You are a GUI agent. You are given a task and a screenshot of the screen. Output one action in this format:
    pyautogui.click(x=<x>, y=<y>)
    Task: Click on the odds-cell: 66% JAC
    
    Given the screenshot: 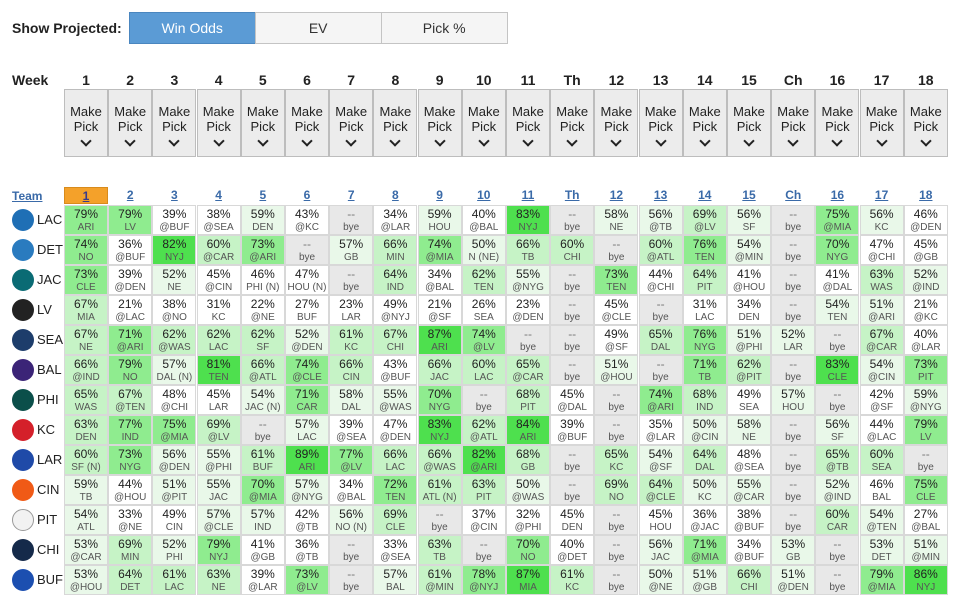 What is the action you would take?
    pyautogui.click(x=439, y=370)
    